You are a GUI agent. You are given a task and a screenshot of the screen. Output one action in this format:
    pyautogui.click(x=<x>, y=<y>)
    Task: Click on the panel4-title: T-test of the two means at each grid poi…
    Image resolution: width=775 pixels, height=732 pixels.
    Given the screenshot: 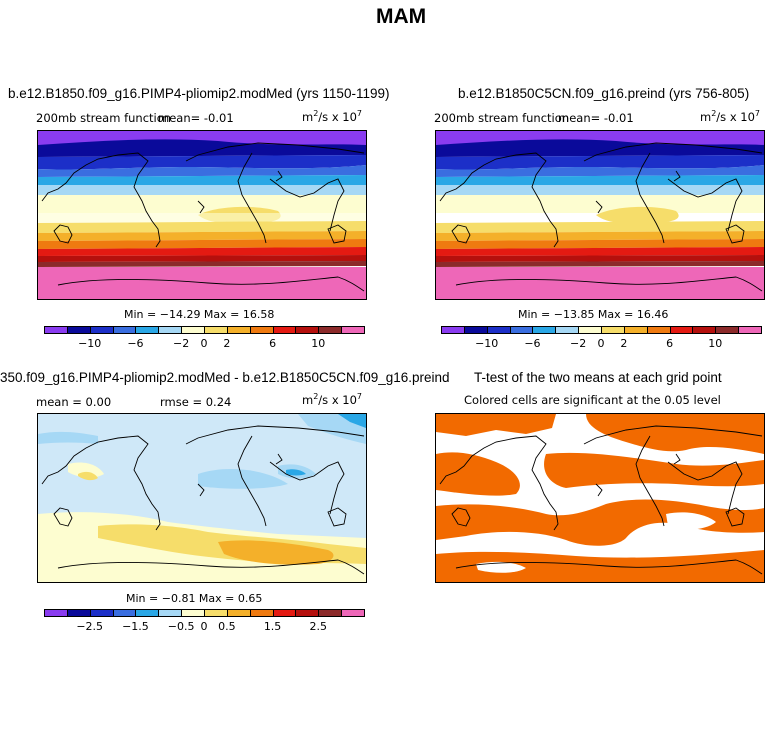 What is the action you would take?
    pyautogui.click(x=598, y=377)
    